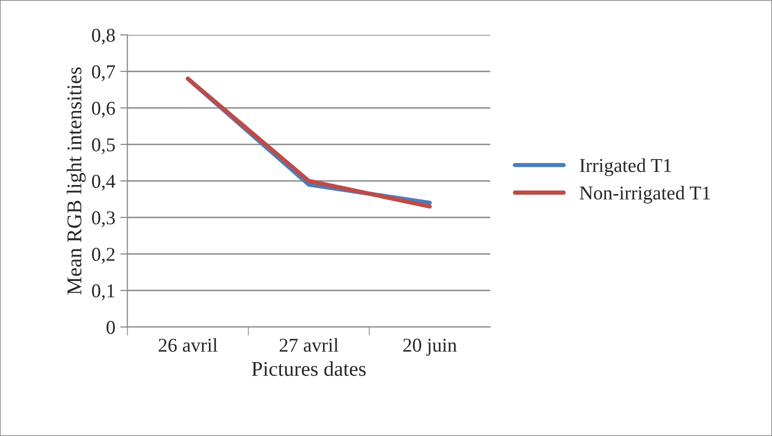 Image resolution: width=772 pixels, height=436 pixels. What do you see at coordinates (103, 36) in the screenshot?
I see `y-tick-label: 0,8` at bounding box center [103, 36].